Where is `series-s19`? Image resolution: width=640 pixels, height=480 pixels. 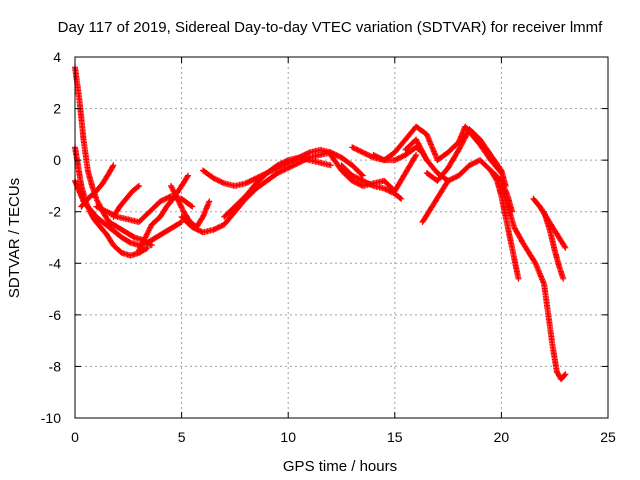 series-s19 is located at coordinates (469, 149).